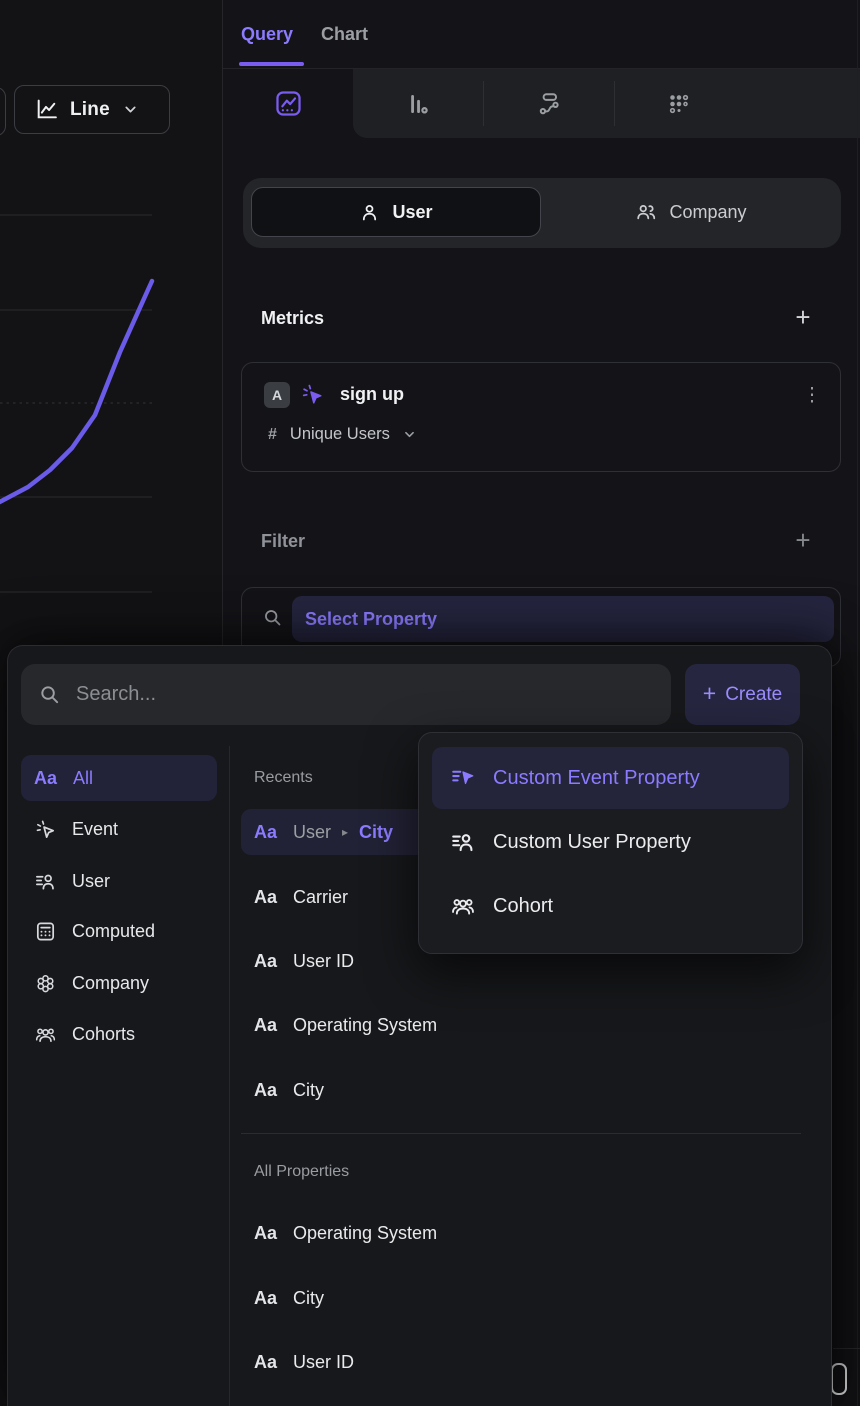 The image size is (860, 1406). What do you see at coordinates (463, 907) in the screenshot?
I see `cohort-icon` at bounding box center [463, 907].